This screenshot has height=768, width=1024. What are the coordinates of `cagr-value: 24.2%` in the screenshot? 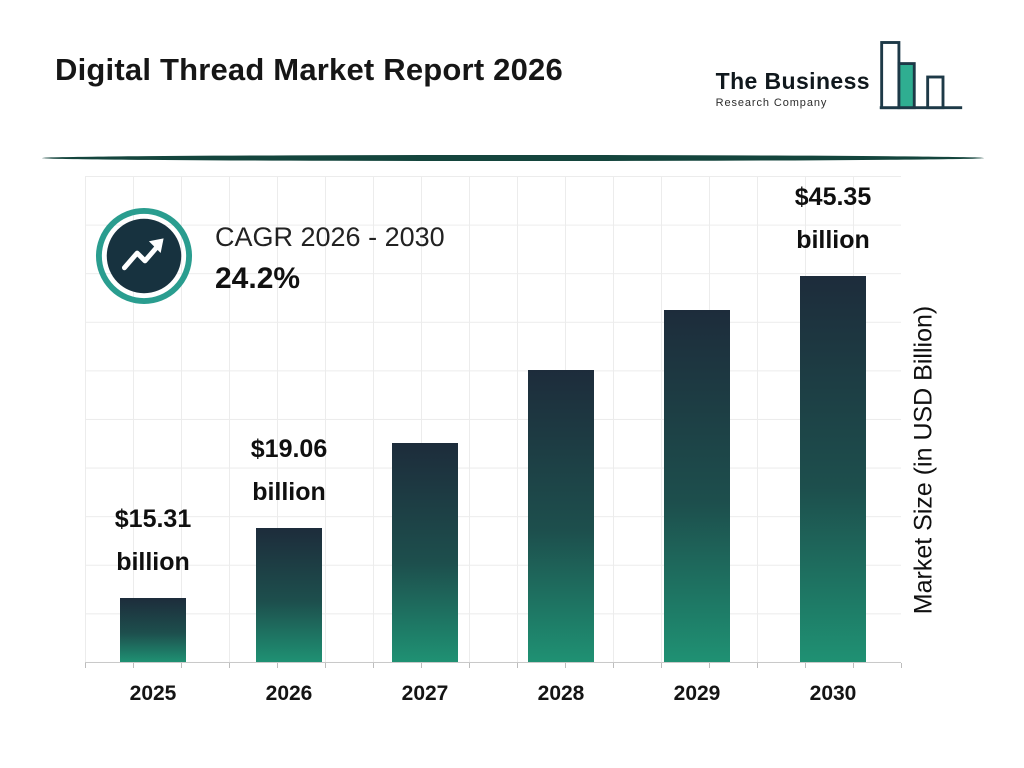 It's located at (258, 278).